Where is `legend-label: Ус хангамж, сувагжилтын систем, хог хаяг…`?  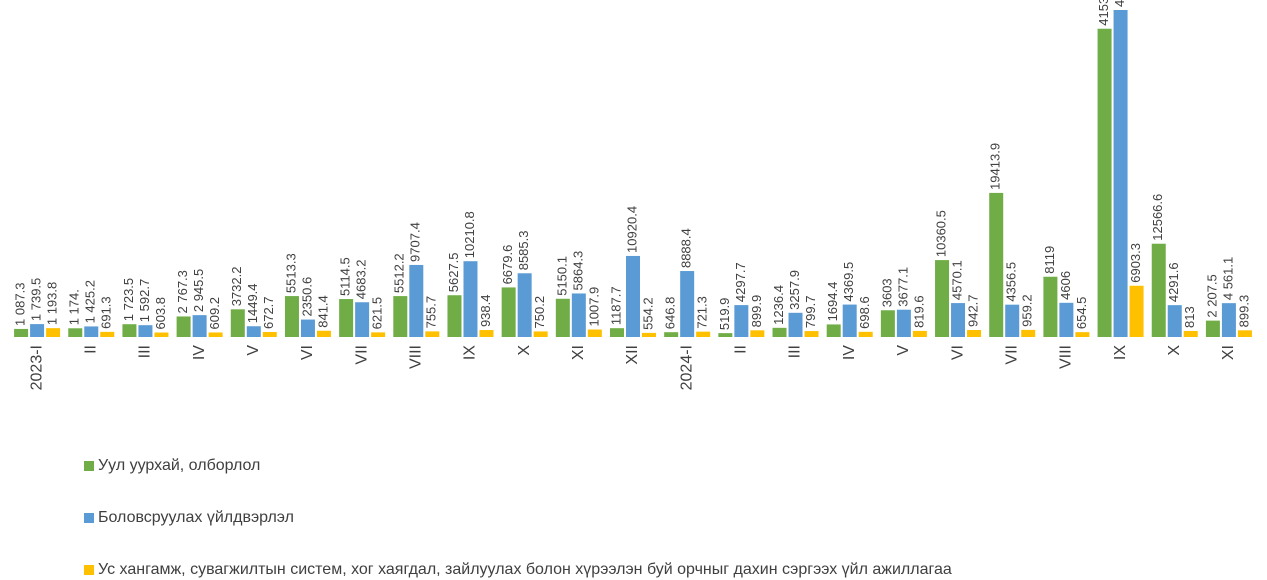 legend-label: Ус хангамж, сувагжилтын систем, хог хаяг… is located at coordinates (525, 569).